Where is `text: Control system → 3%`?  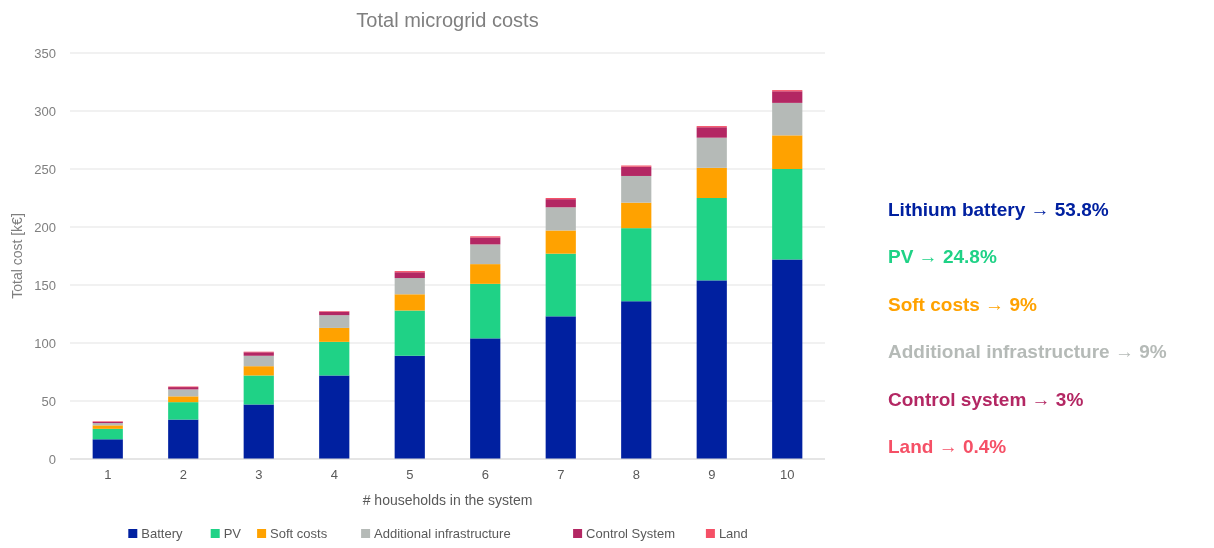
text: Control system → 3% is located at coordinates (986, 399).